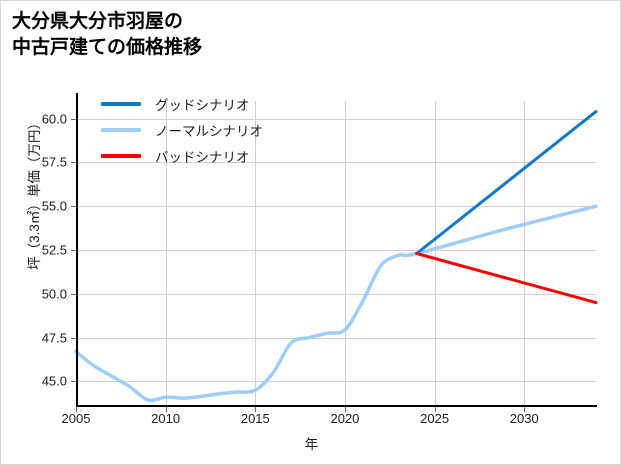 Image resolution: width=621 pixels, height=465 pixels. What do you see at coordinates (54, 119) in the screenshot?
I see `y-tick-label: 60.0` at bounding box center [54, 119].